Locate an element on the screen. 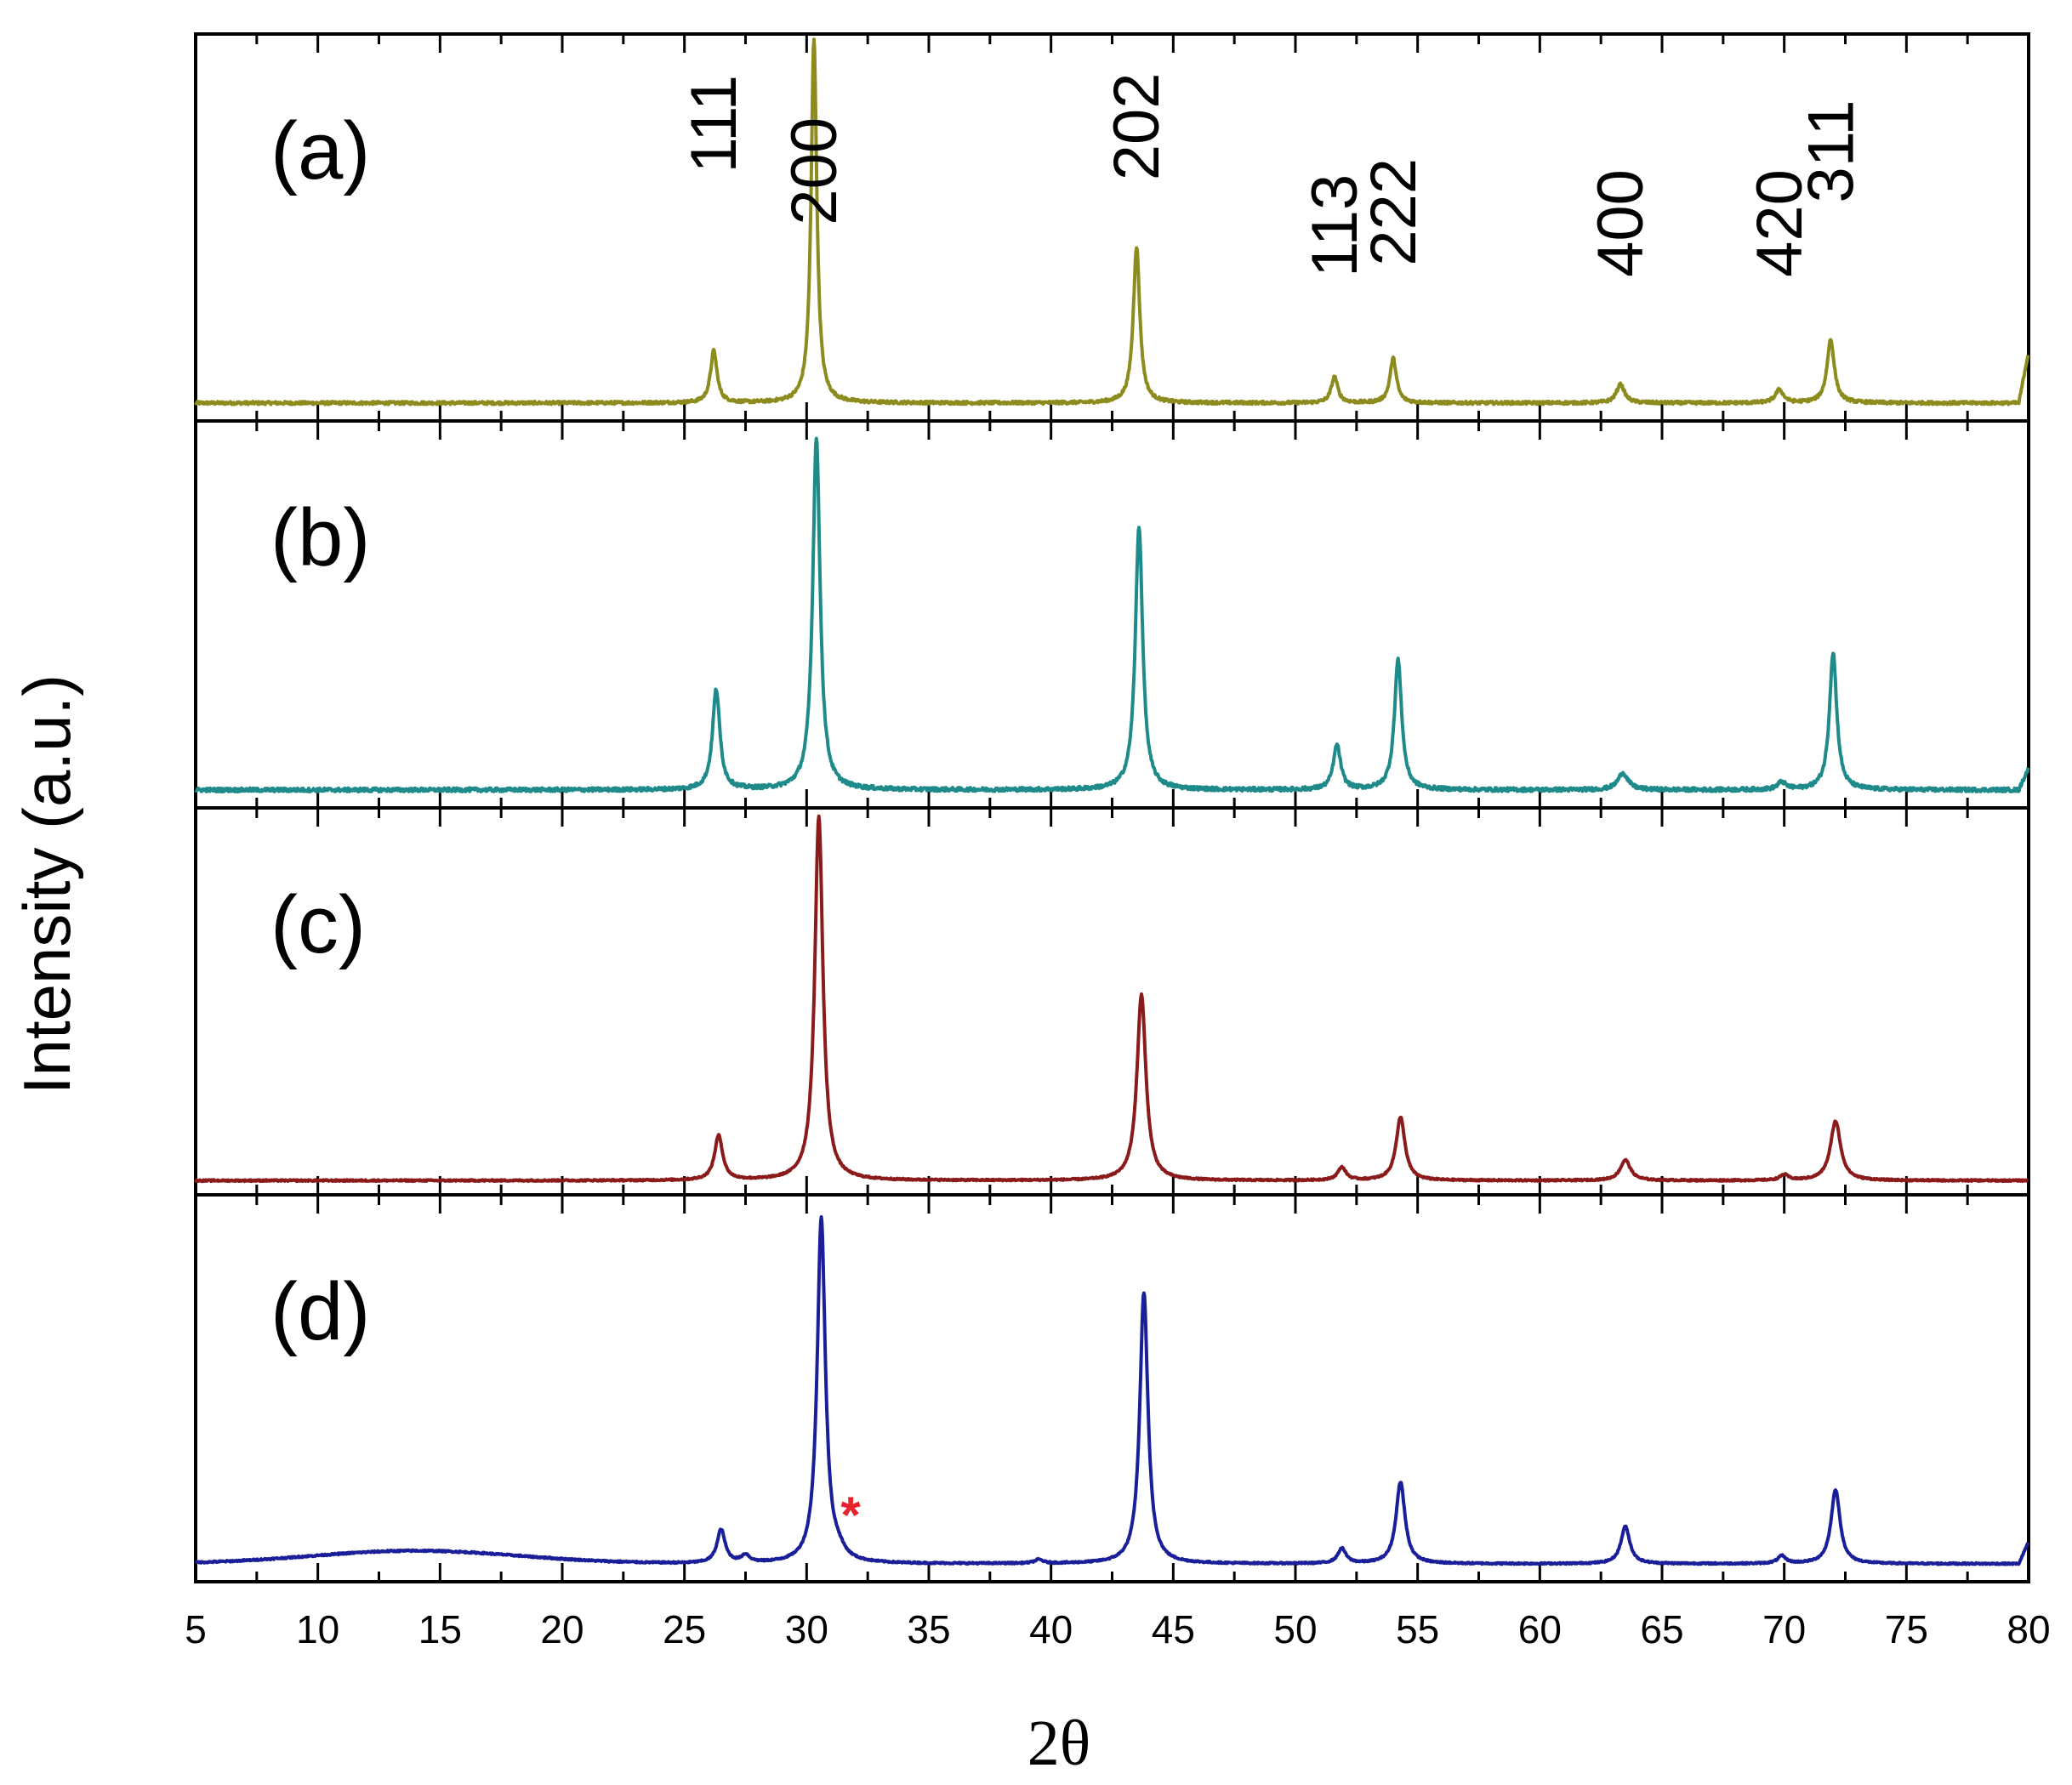 Image resolution: width=2072 pixels, height=1785 pixels. panel-label: (d) is located at coordinates (320, 1312).